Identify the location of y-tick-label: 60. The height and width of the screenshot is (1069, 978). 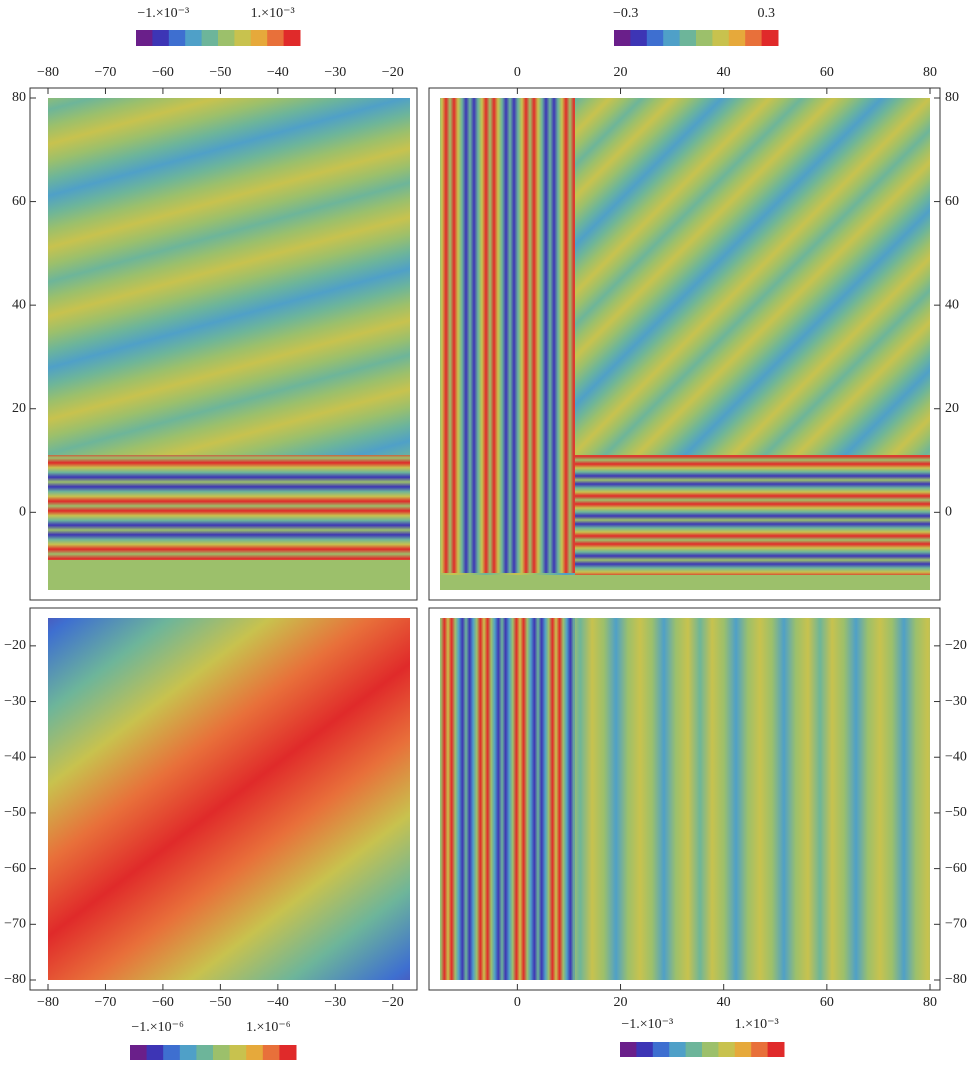
(952, 201).